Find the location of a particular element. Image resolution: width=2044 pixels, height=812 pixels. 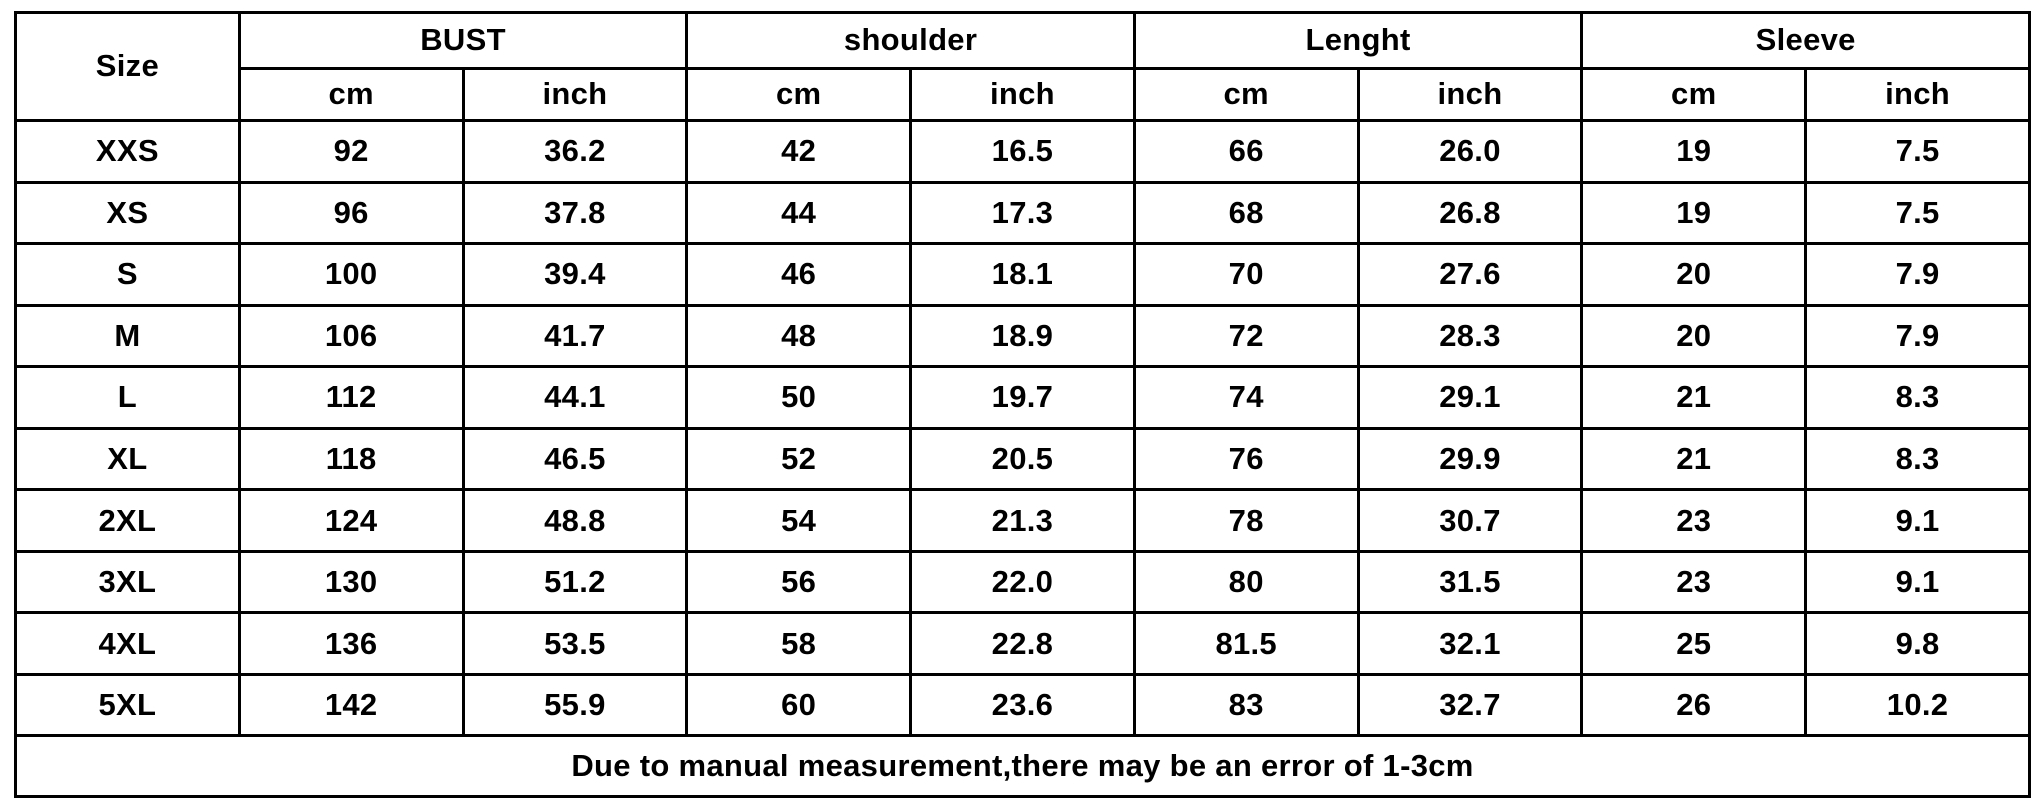

table-row: M 106 41.7 48 18.9 72 28.3 20 7.9 is located at coordinates (1022, 336).